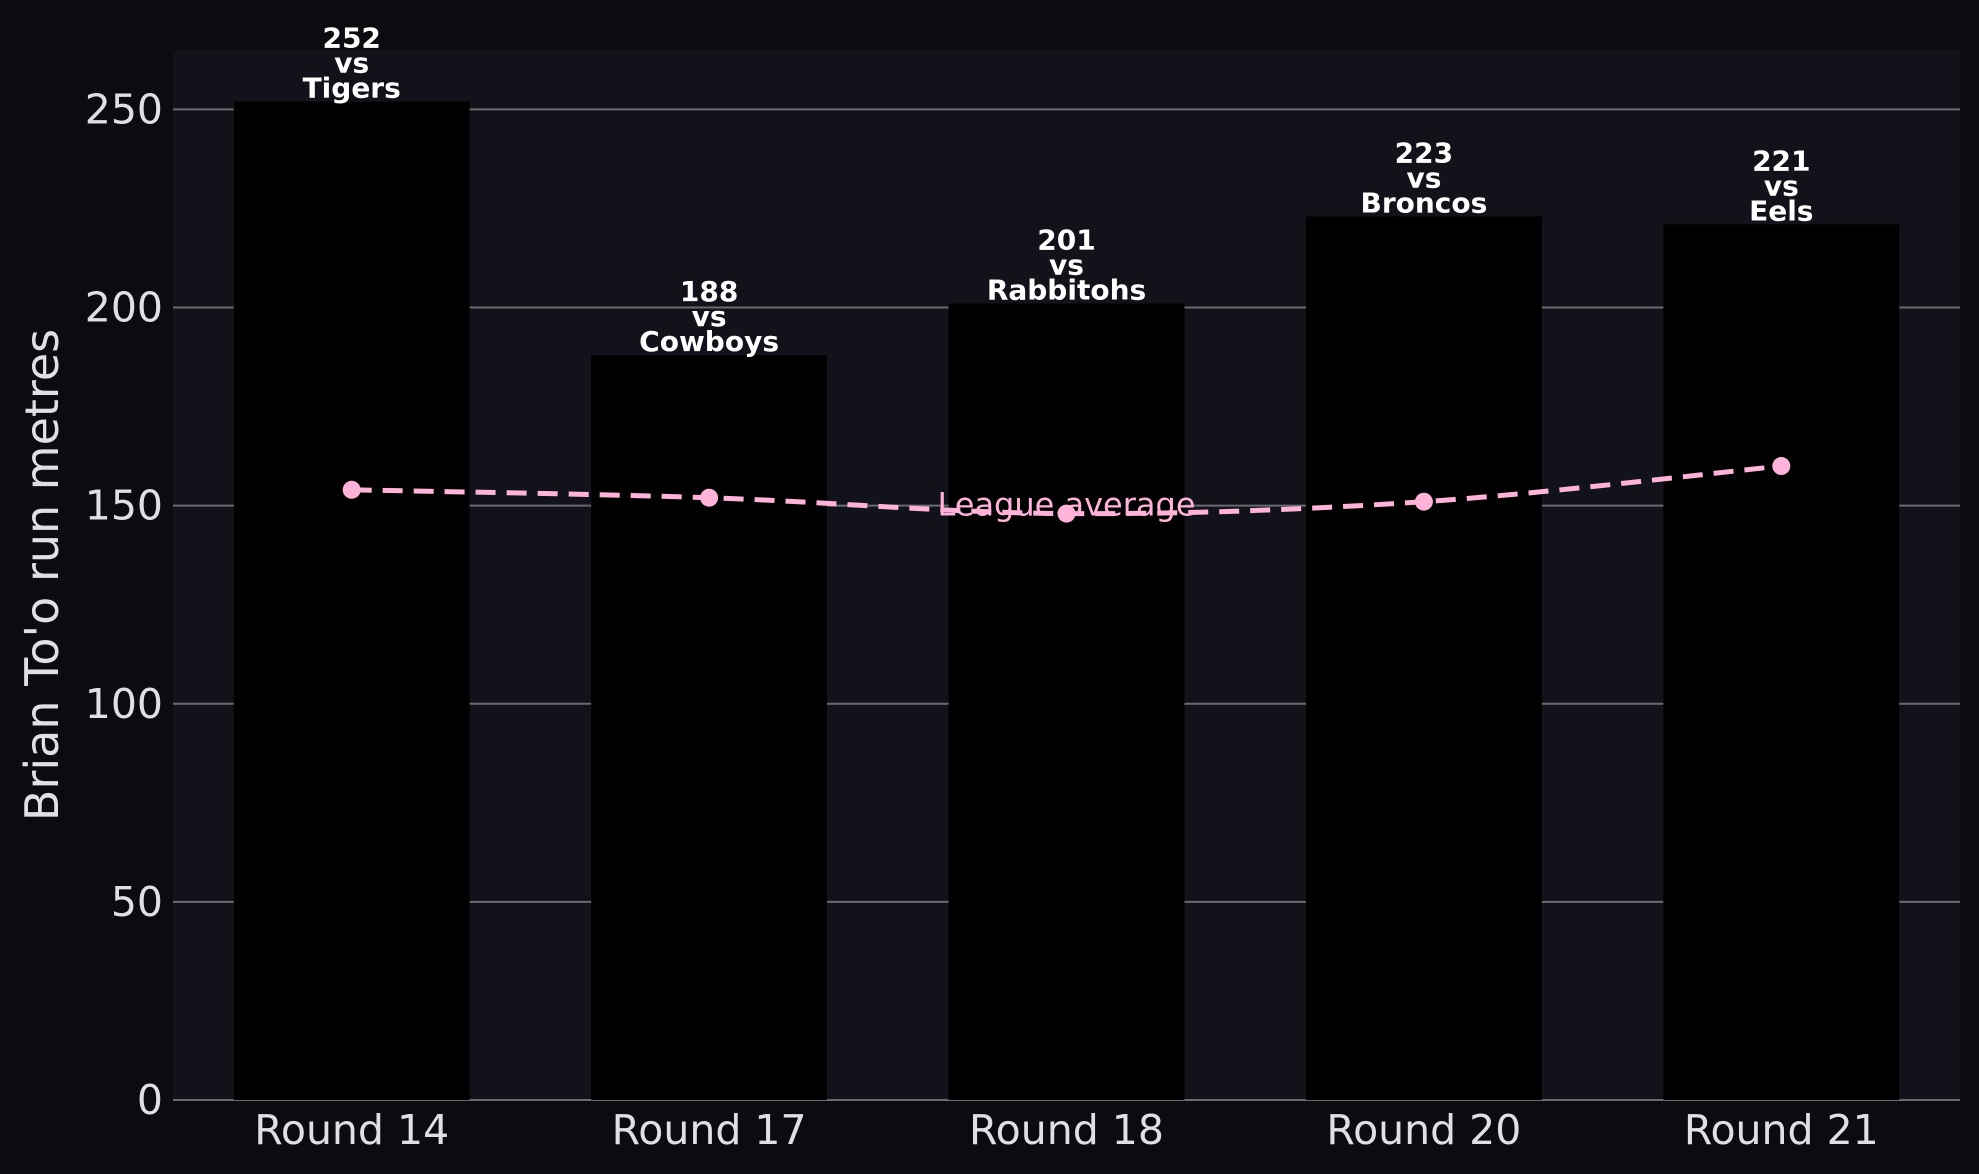 The width and height of the screenshot is (1979, 1174). What do you see at coordinates (1781, 1130) in the screenshot?
I see `x-tick-label: Round 21` at bounding box center [1781, 1130].